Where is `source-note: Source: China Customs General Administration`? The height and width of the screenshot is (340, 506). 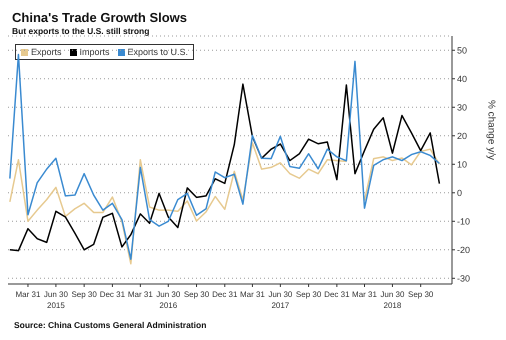 source-note: Source: China Customs General Administration is located at coordinates (110, 325).